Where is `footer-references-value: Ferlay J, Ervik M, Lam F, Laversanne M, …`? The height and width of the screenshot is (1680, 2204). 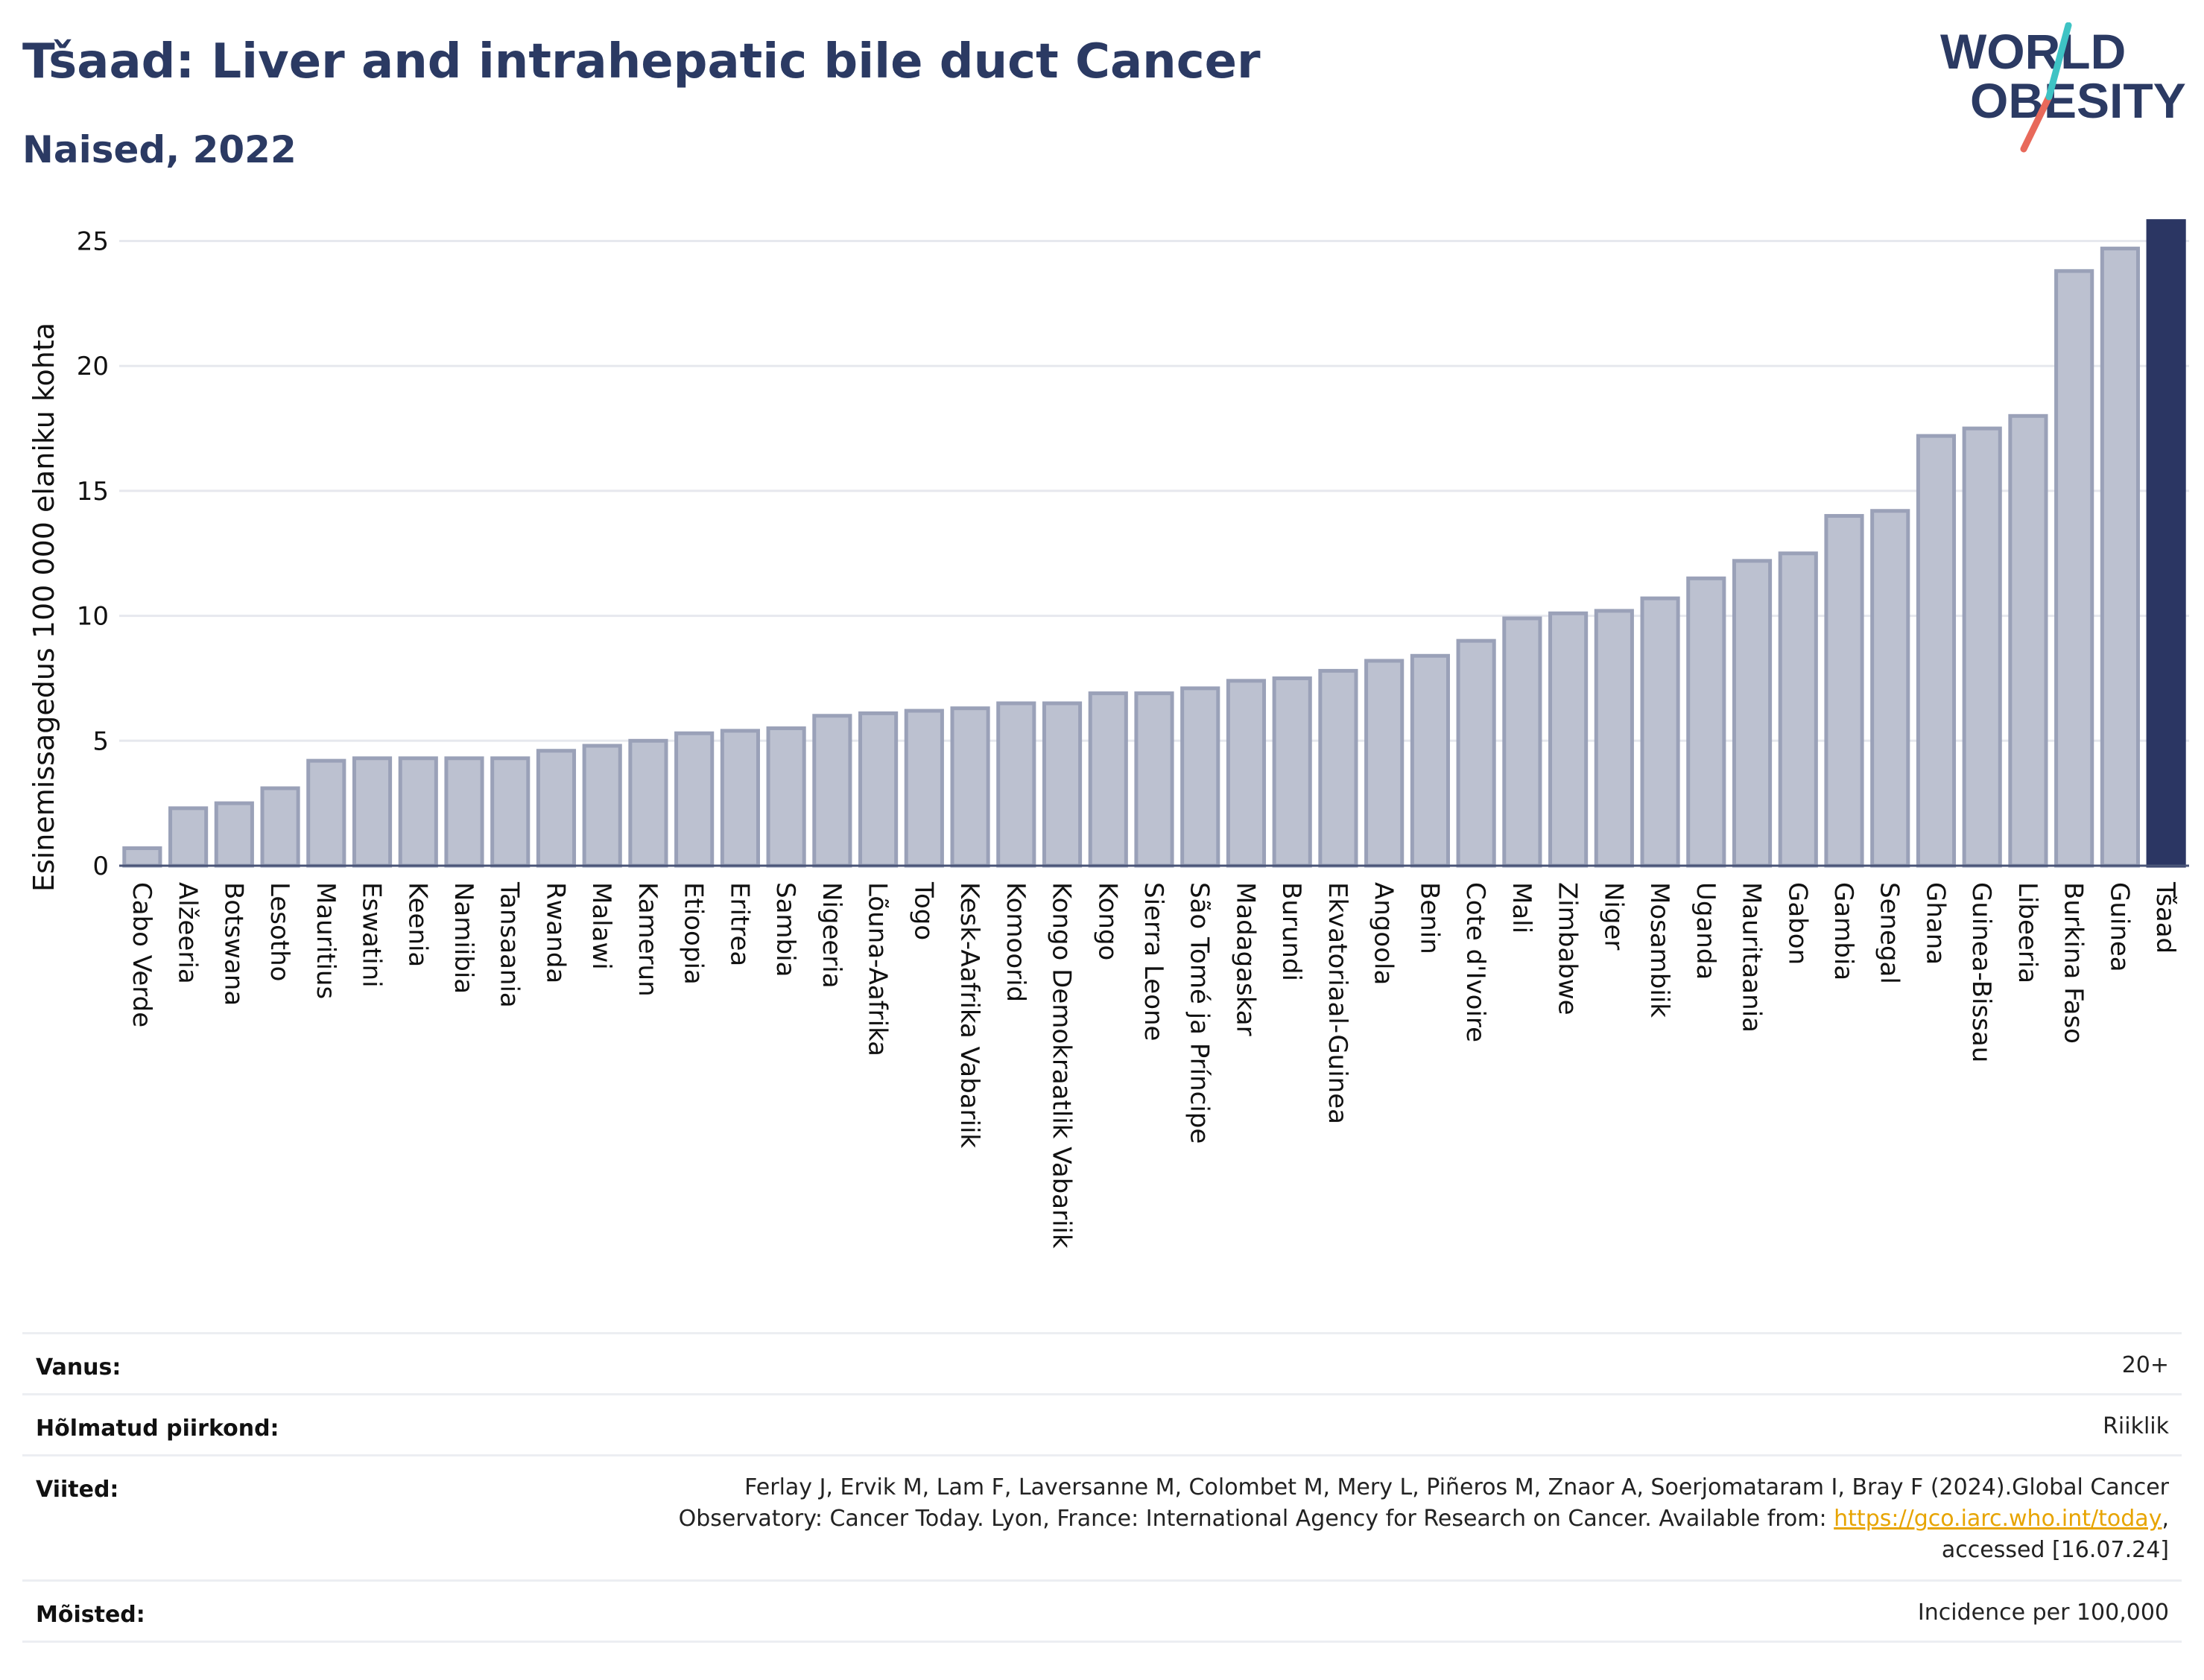
footer-references-value: Ferlay J, Ervik M, Lam F, Laversanne M, … is located at coordinates (1424, 1519).